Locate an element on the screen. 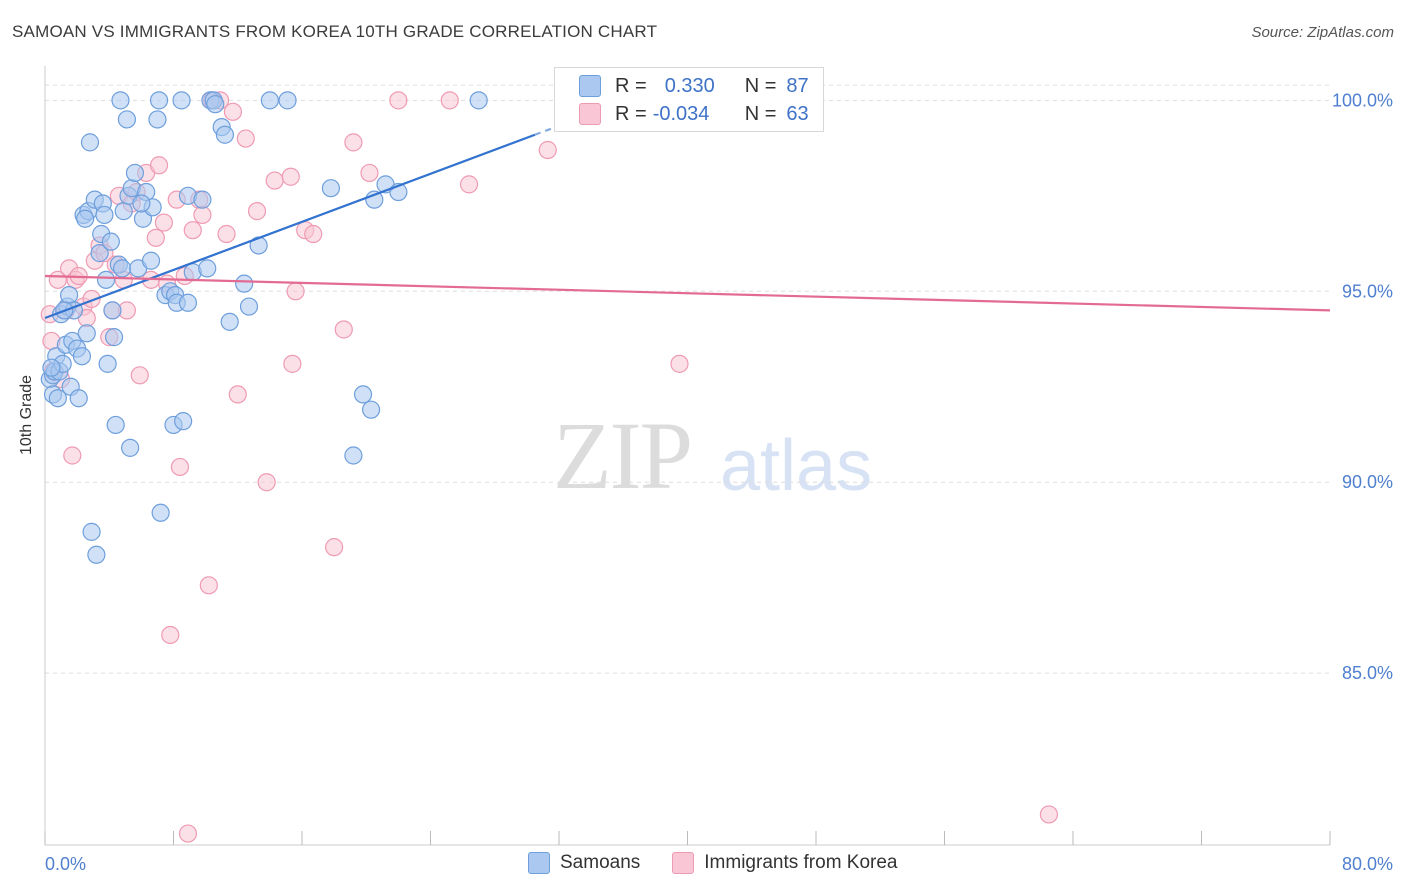 This screenshot has height=892, width=1406. watermark-zip: ZIP is located at coordinates (623, 455).